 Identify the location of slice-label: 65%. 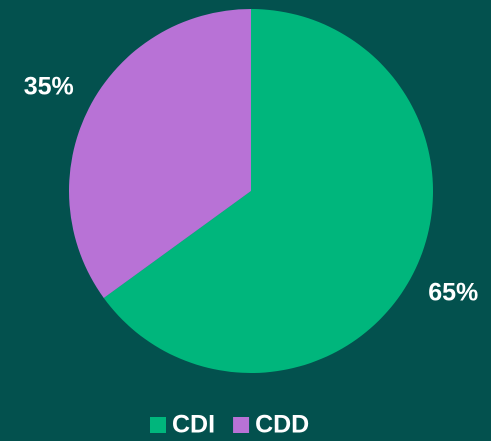
(453, 293).